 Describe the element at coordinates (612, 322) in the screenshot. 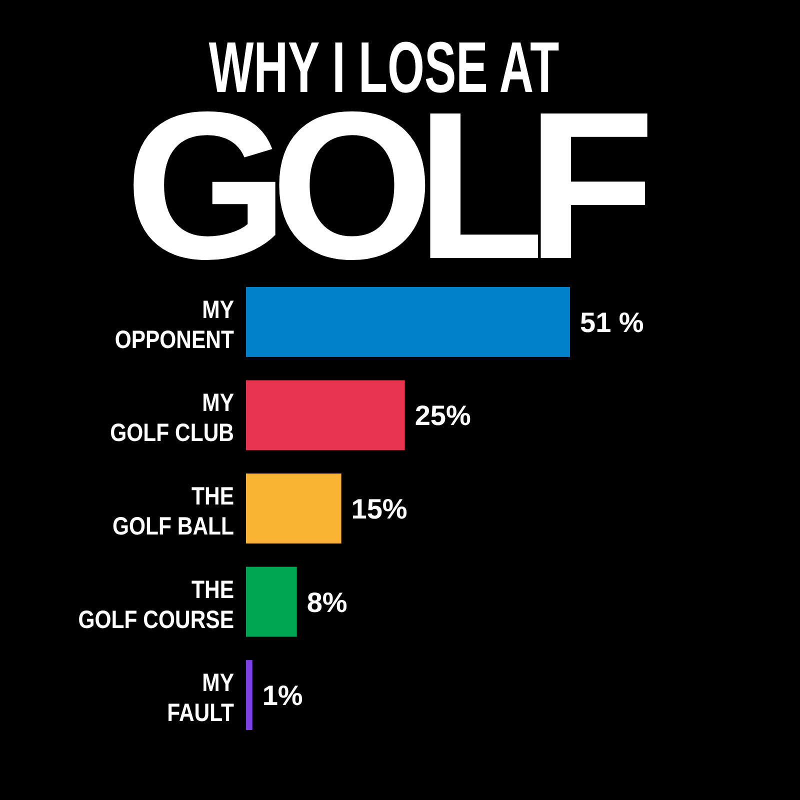

I see `data-label: 51 %` at that location.